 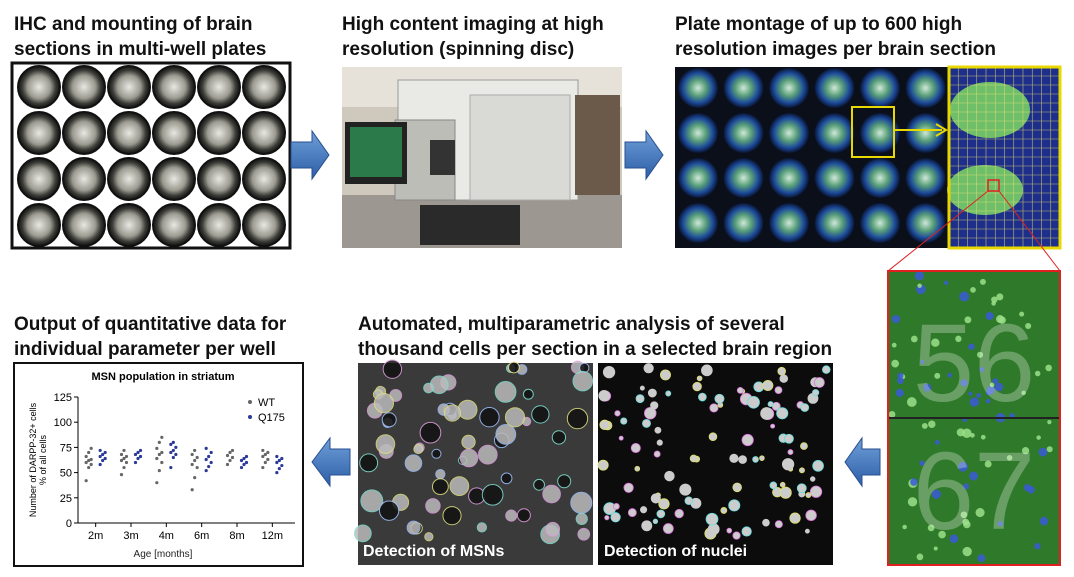 What do you see at coordinates (140, 49) in the screenshot?
I see `caption: sections in multi-well plates` at bounding box center [140, 49].